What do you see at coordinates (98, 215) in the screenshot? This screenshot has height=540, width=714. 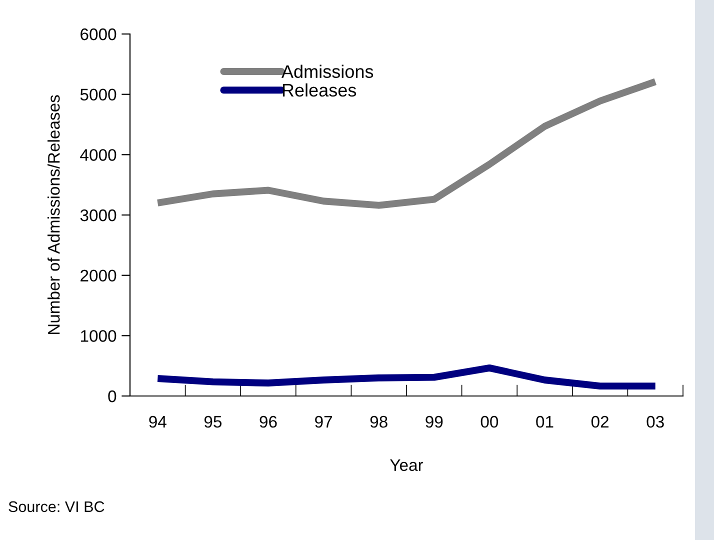 I see `y-tick-label: 3000` at bounding box center [98, 215].